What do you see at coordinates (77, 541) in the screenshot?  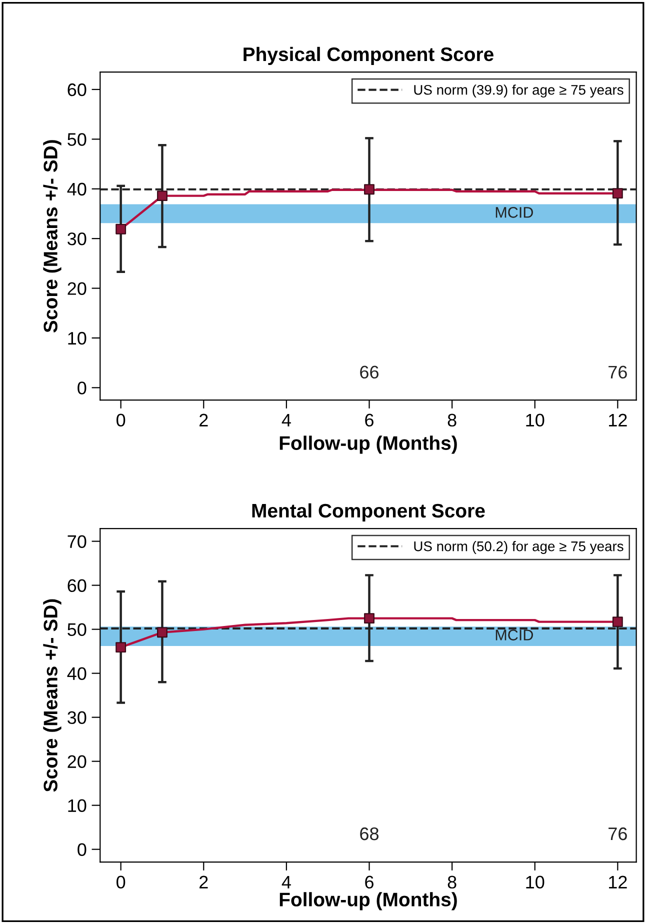 I see `y-tick-label: 70` at bounding box center [77, 541].